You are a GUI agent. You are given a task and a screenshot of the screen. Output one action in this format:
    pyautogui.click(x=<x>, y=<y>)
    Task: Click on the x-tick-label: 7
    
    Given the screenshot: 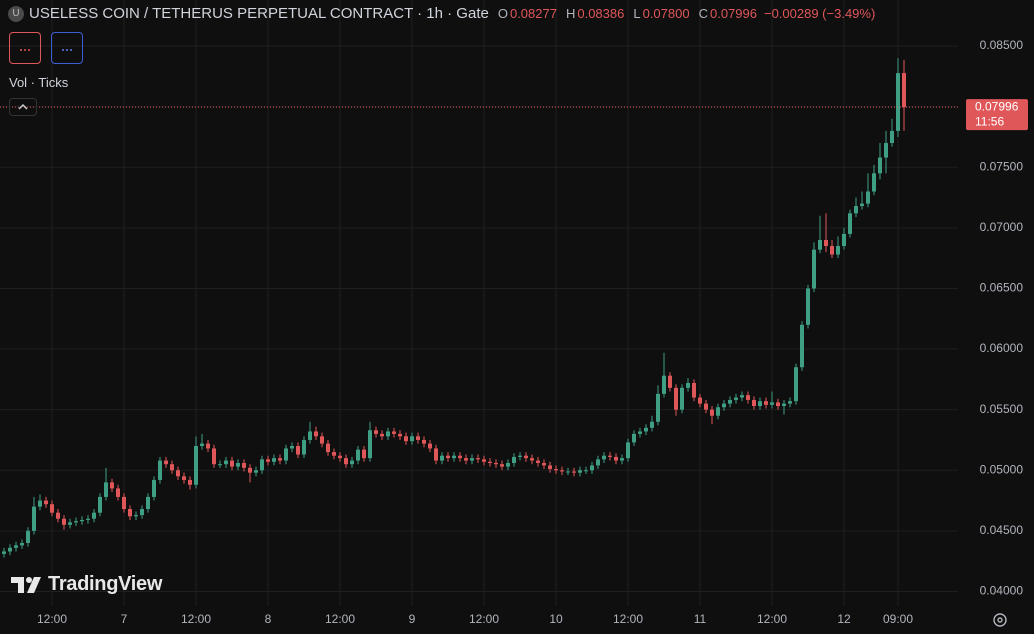 What is the action you would take?
    pyautogui.click(x=124, y=619)
    